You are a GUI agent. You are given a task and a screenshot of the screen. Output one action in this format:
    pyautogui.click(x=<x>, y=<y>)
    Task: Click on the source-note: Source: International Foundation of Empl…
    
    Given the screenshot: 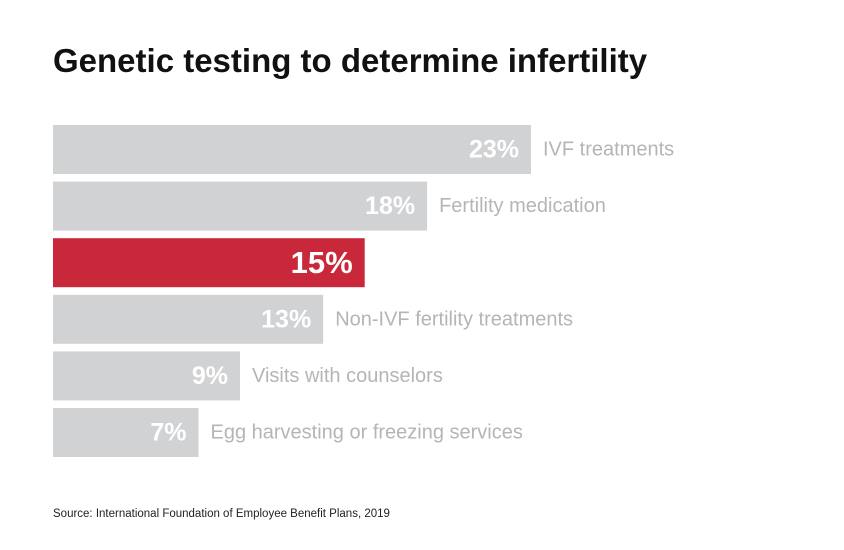 What is the action you would take?
    pyautogui.click(x=221, y=514)
    